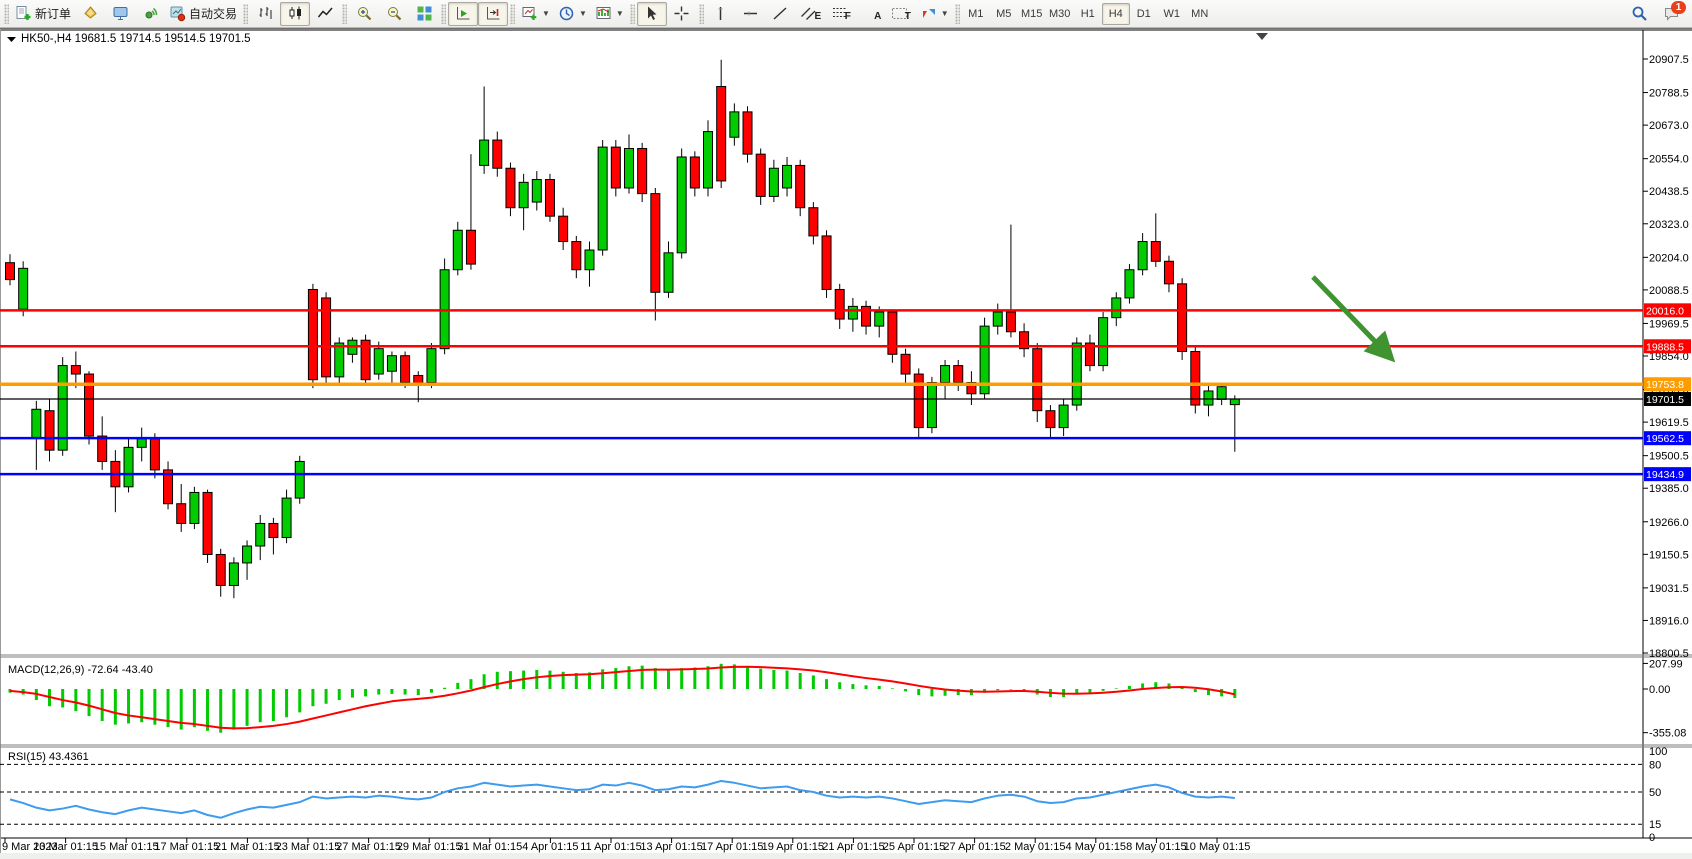  I want to click on new-order-icon, so click(23, 13).